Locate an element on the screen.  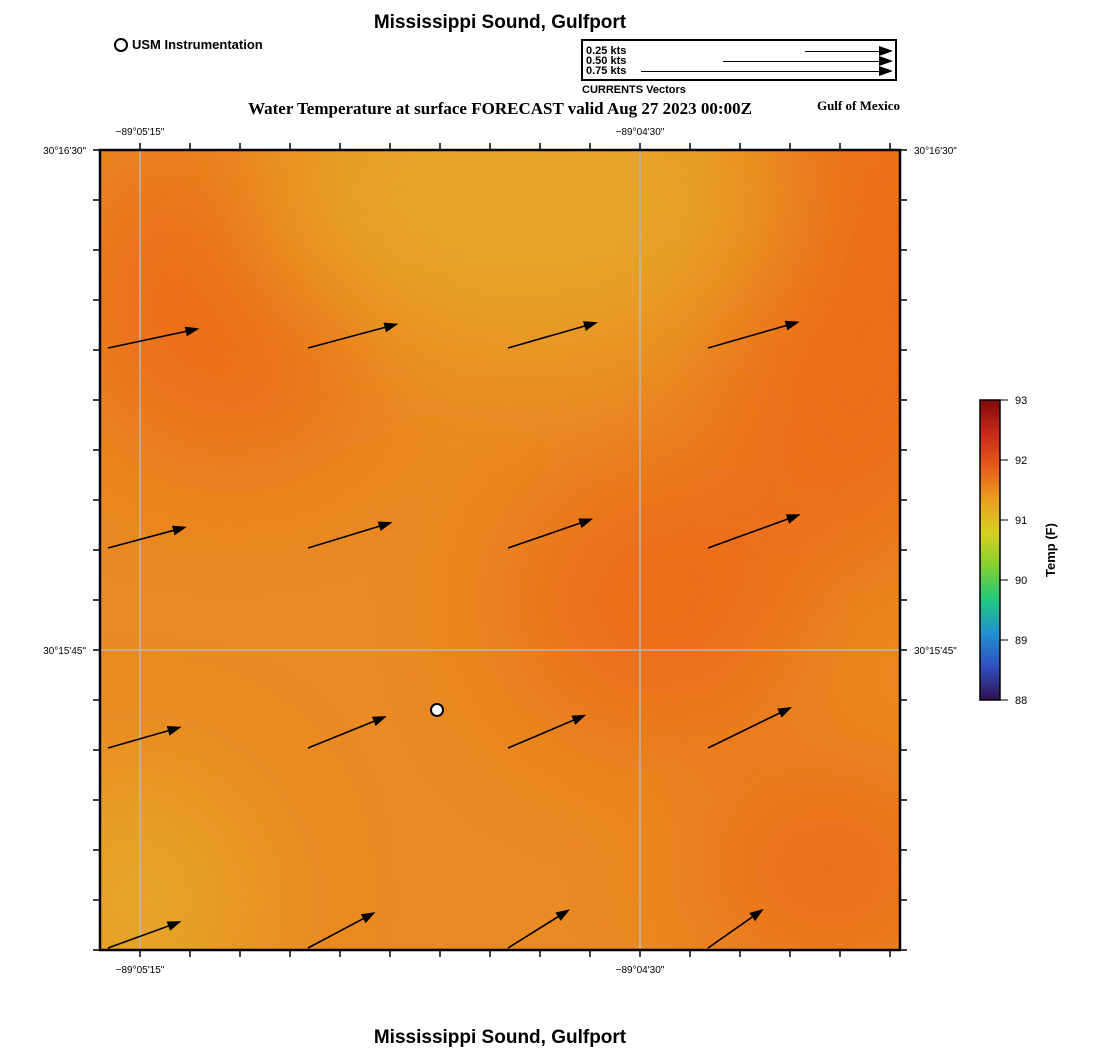
colorbar is located at coordinates (993, 550).